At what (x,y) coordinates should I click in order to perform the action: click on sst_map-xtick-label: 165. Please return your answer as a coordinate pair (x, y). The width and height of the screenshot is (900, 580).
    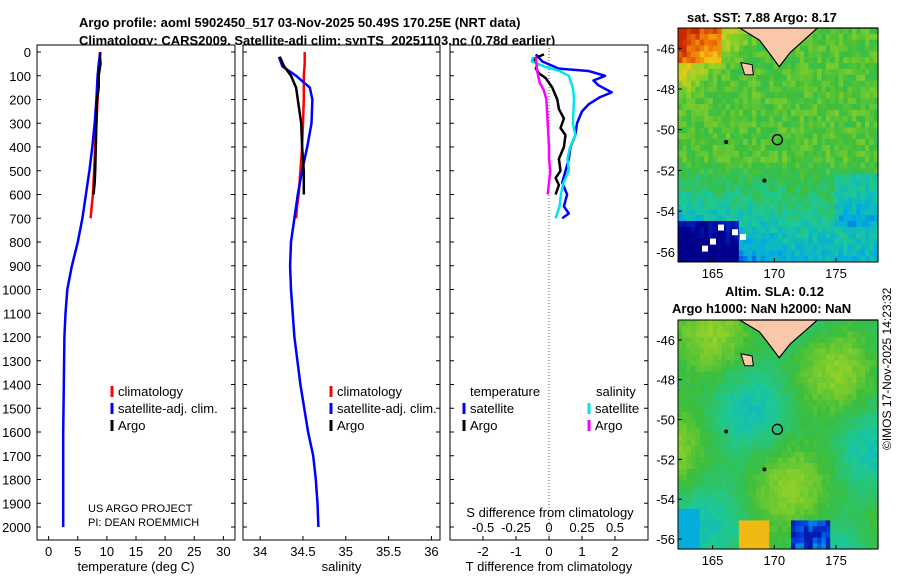
    Looking at the image, I should click on (713, 273).